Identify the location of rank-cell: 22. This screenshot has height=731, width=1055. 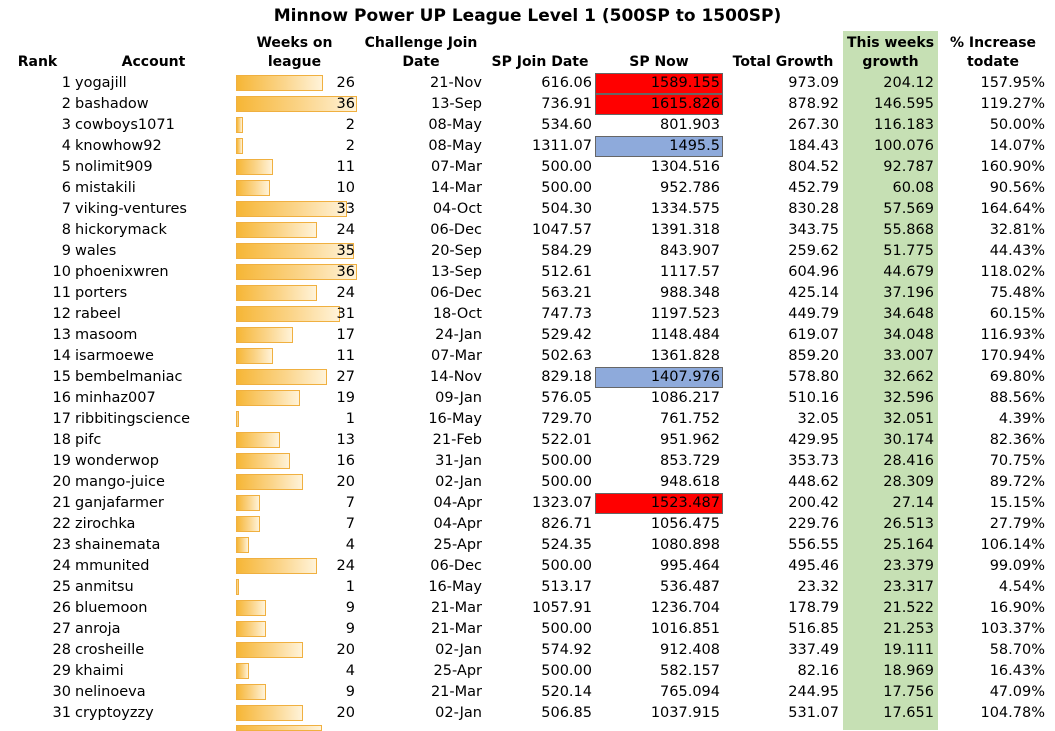
(61, 524).